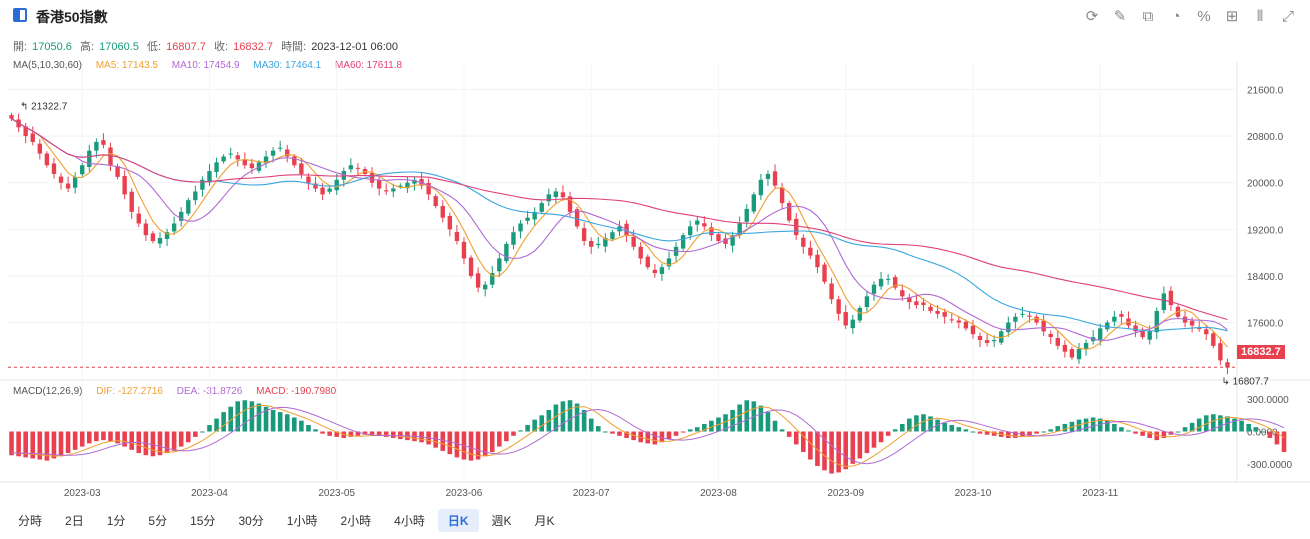 The width and height of the screenshot is (1310, 539). What do you see at coordinates (409, 521) in the screenshot?
I see `period-8: 4小時` at bounding box center [409, 521].